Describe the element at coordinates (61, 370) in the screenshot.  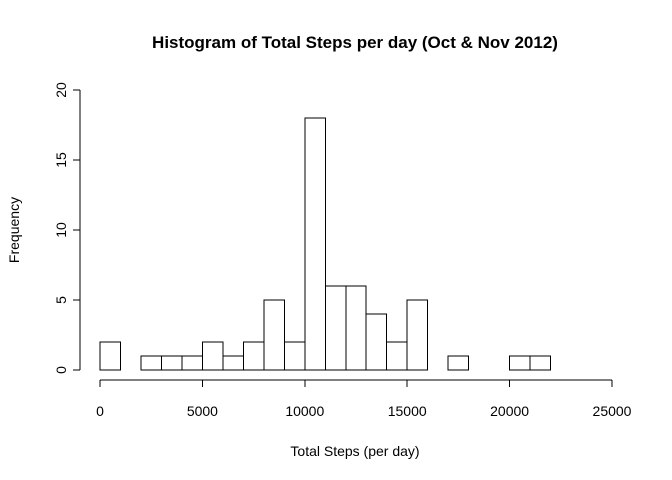
I see `y-tick-label: 0` at that location.